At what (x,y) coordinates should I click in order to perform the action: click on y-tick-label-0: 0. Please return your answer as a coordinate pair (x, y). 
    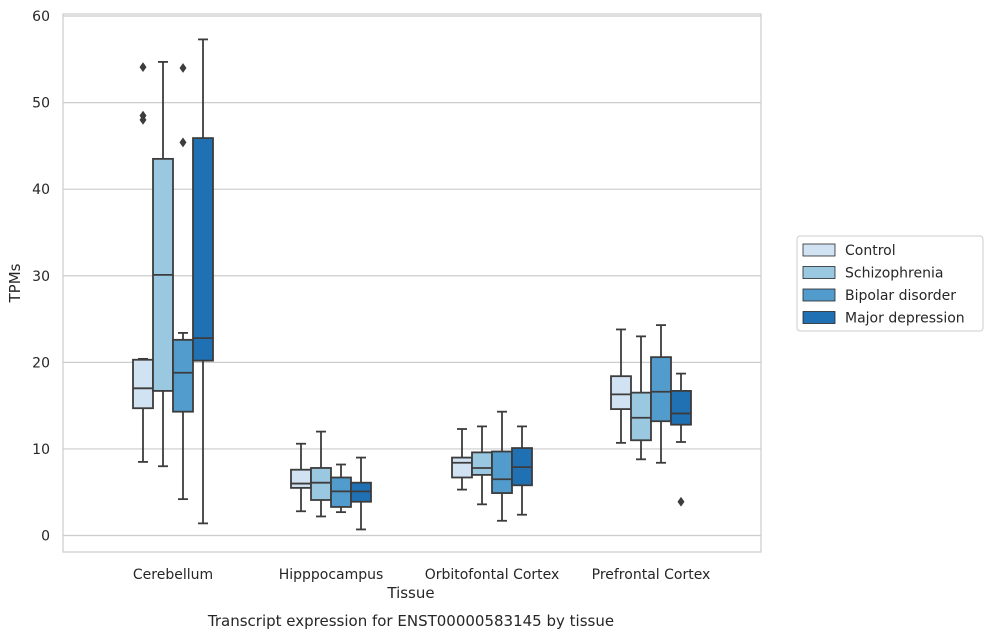
    Looking at the image, I should click on (45, 537).